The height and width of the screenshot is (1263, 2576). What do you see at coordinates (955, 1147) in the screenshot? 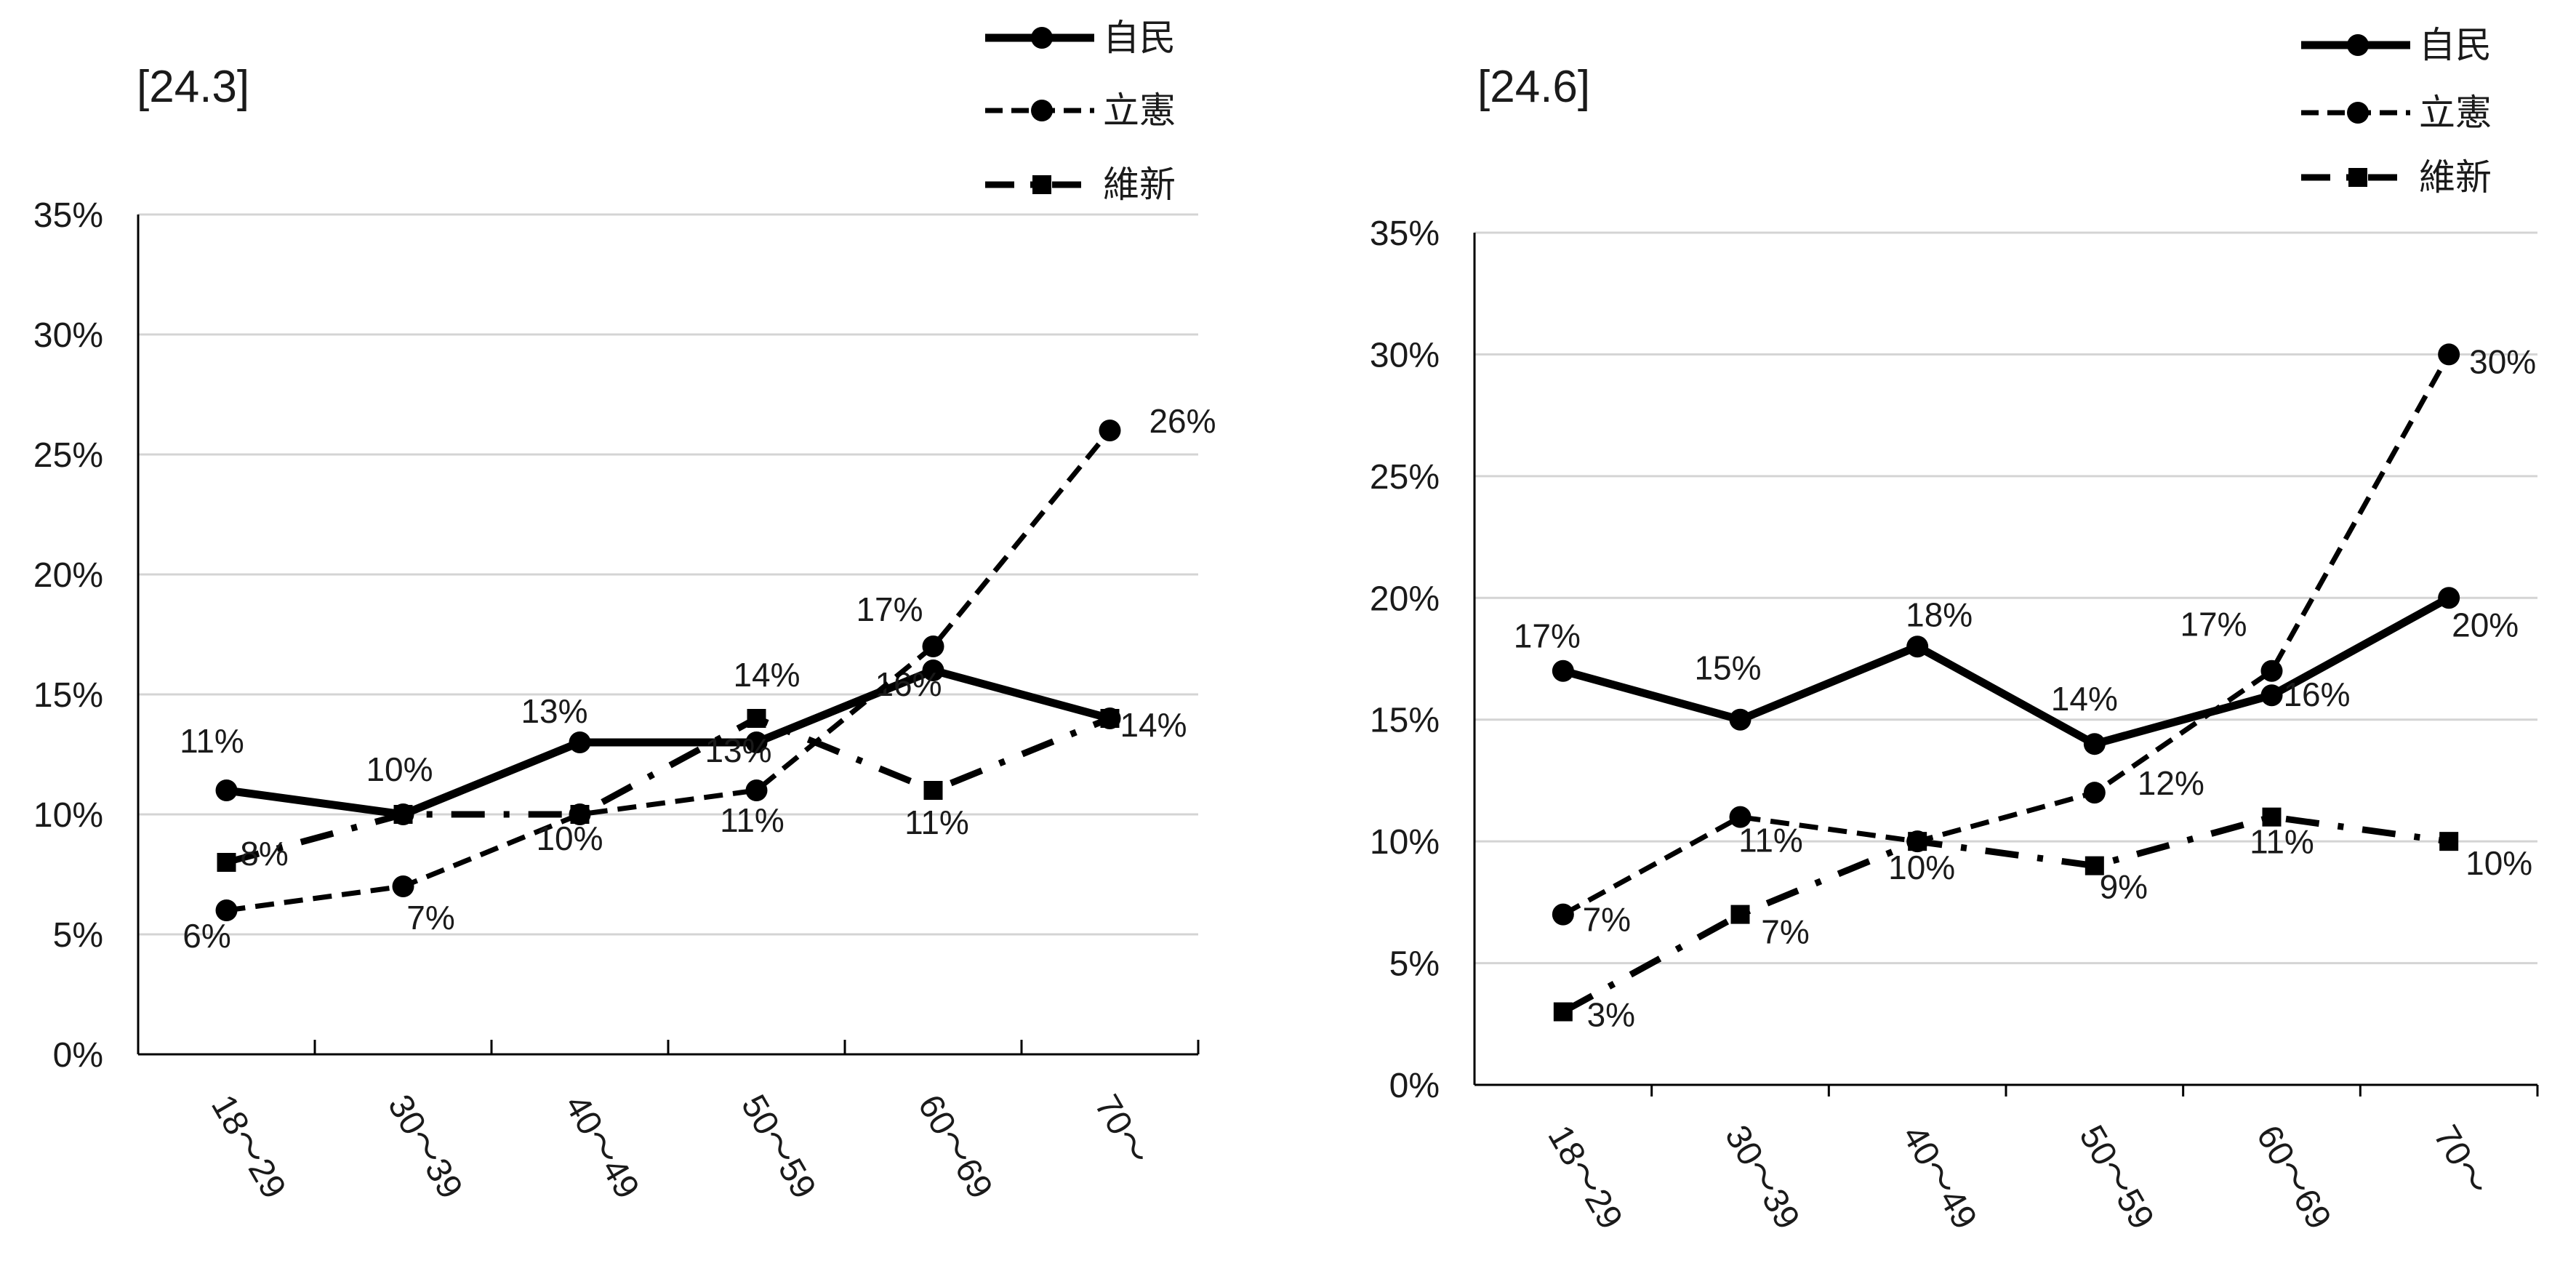
I see `x-tick-label: 60〜69` at bounding box center [955, 1147].